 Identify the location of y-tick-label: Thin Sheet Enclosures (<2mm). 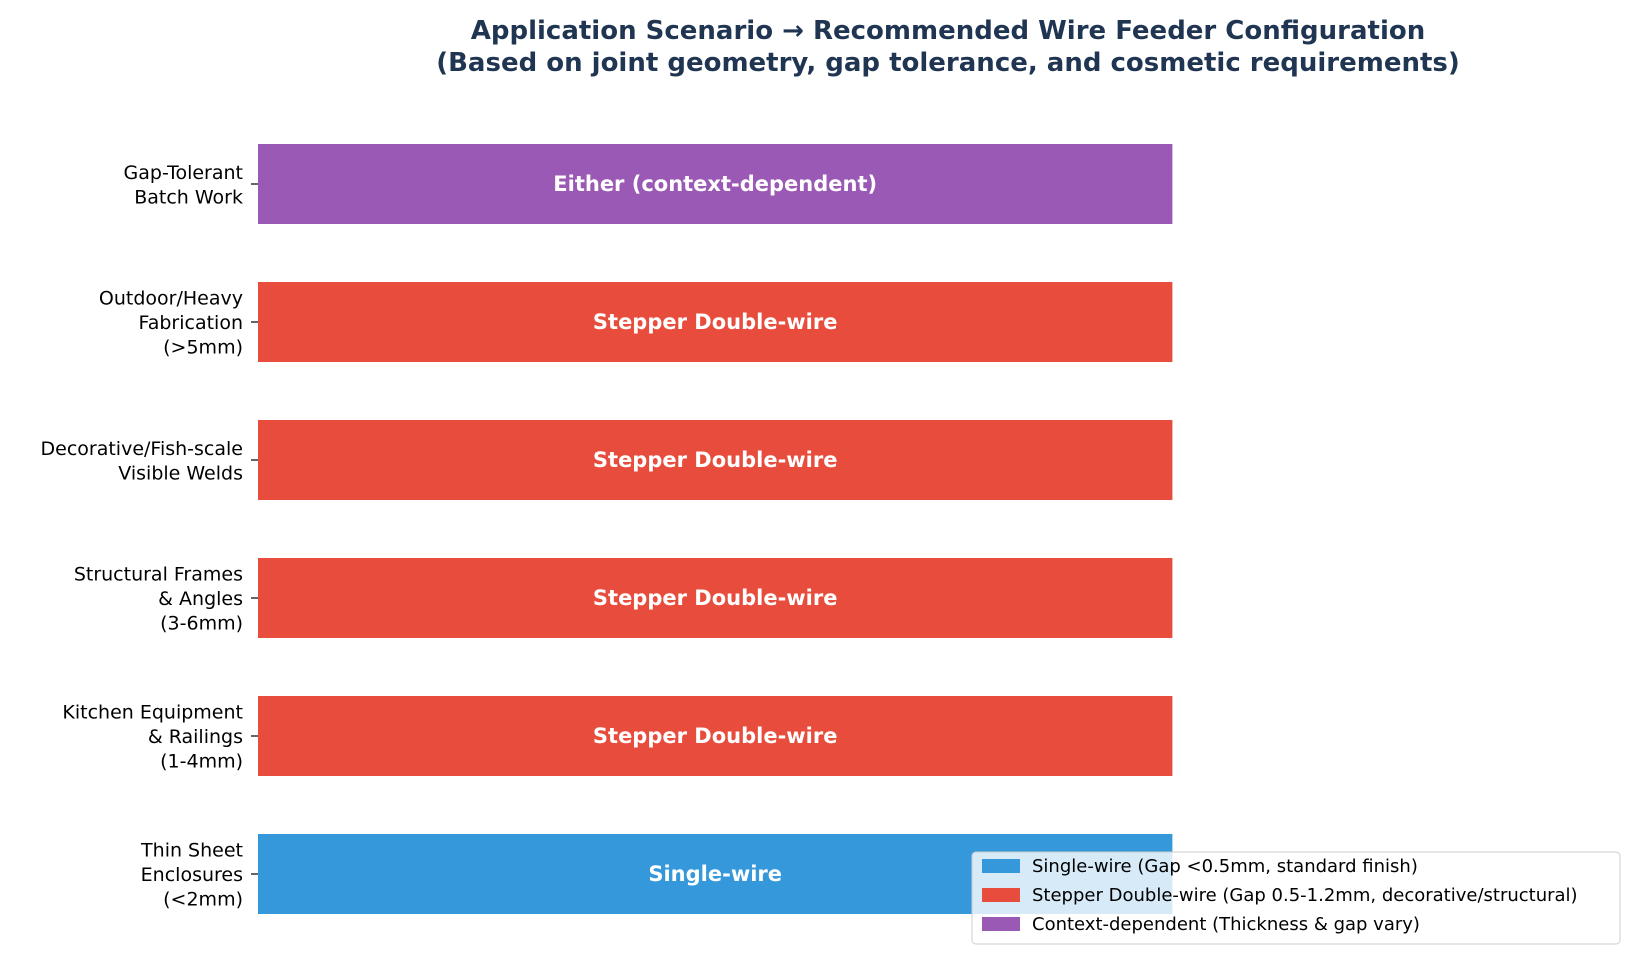
(191, 875).